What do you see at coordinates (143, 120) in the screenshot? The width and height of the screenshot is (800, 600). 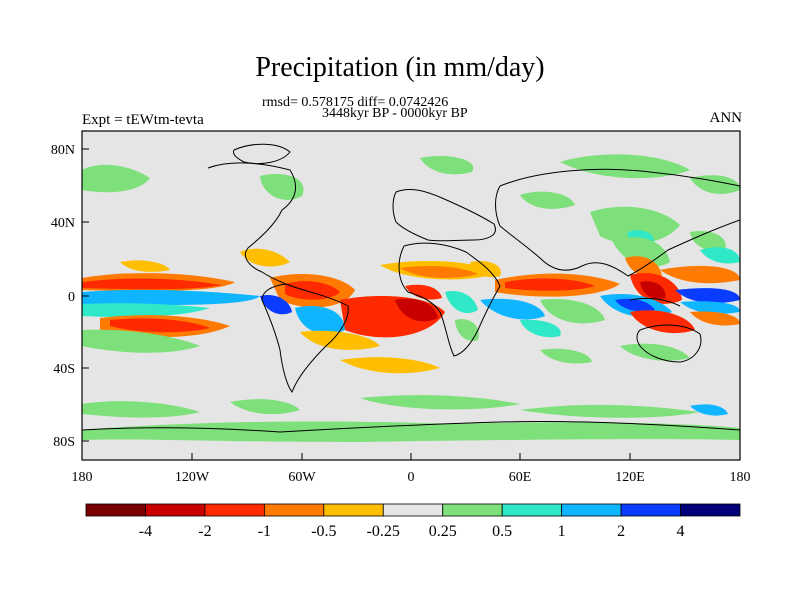 I see `experiment-label: Expt = tEWtm-tevta` at bounding box center [143, 120].